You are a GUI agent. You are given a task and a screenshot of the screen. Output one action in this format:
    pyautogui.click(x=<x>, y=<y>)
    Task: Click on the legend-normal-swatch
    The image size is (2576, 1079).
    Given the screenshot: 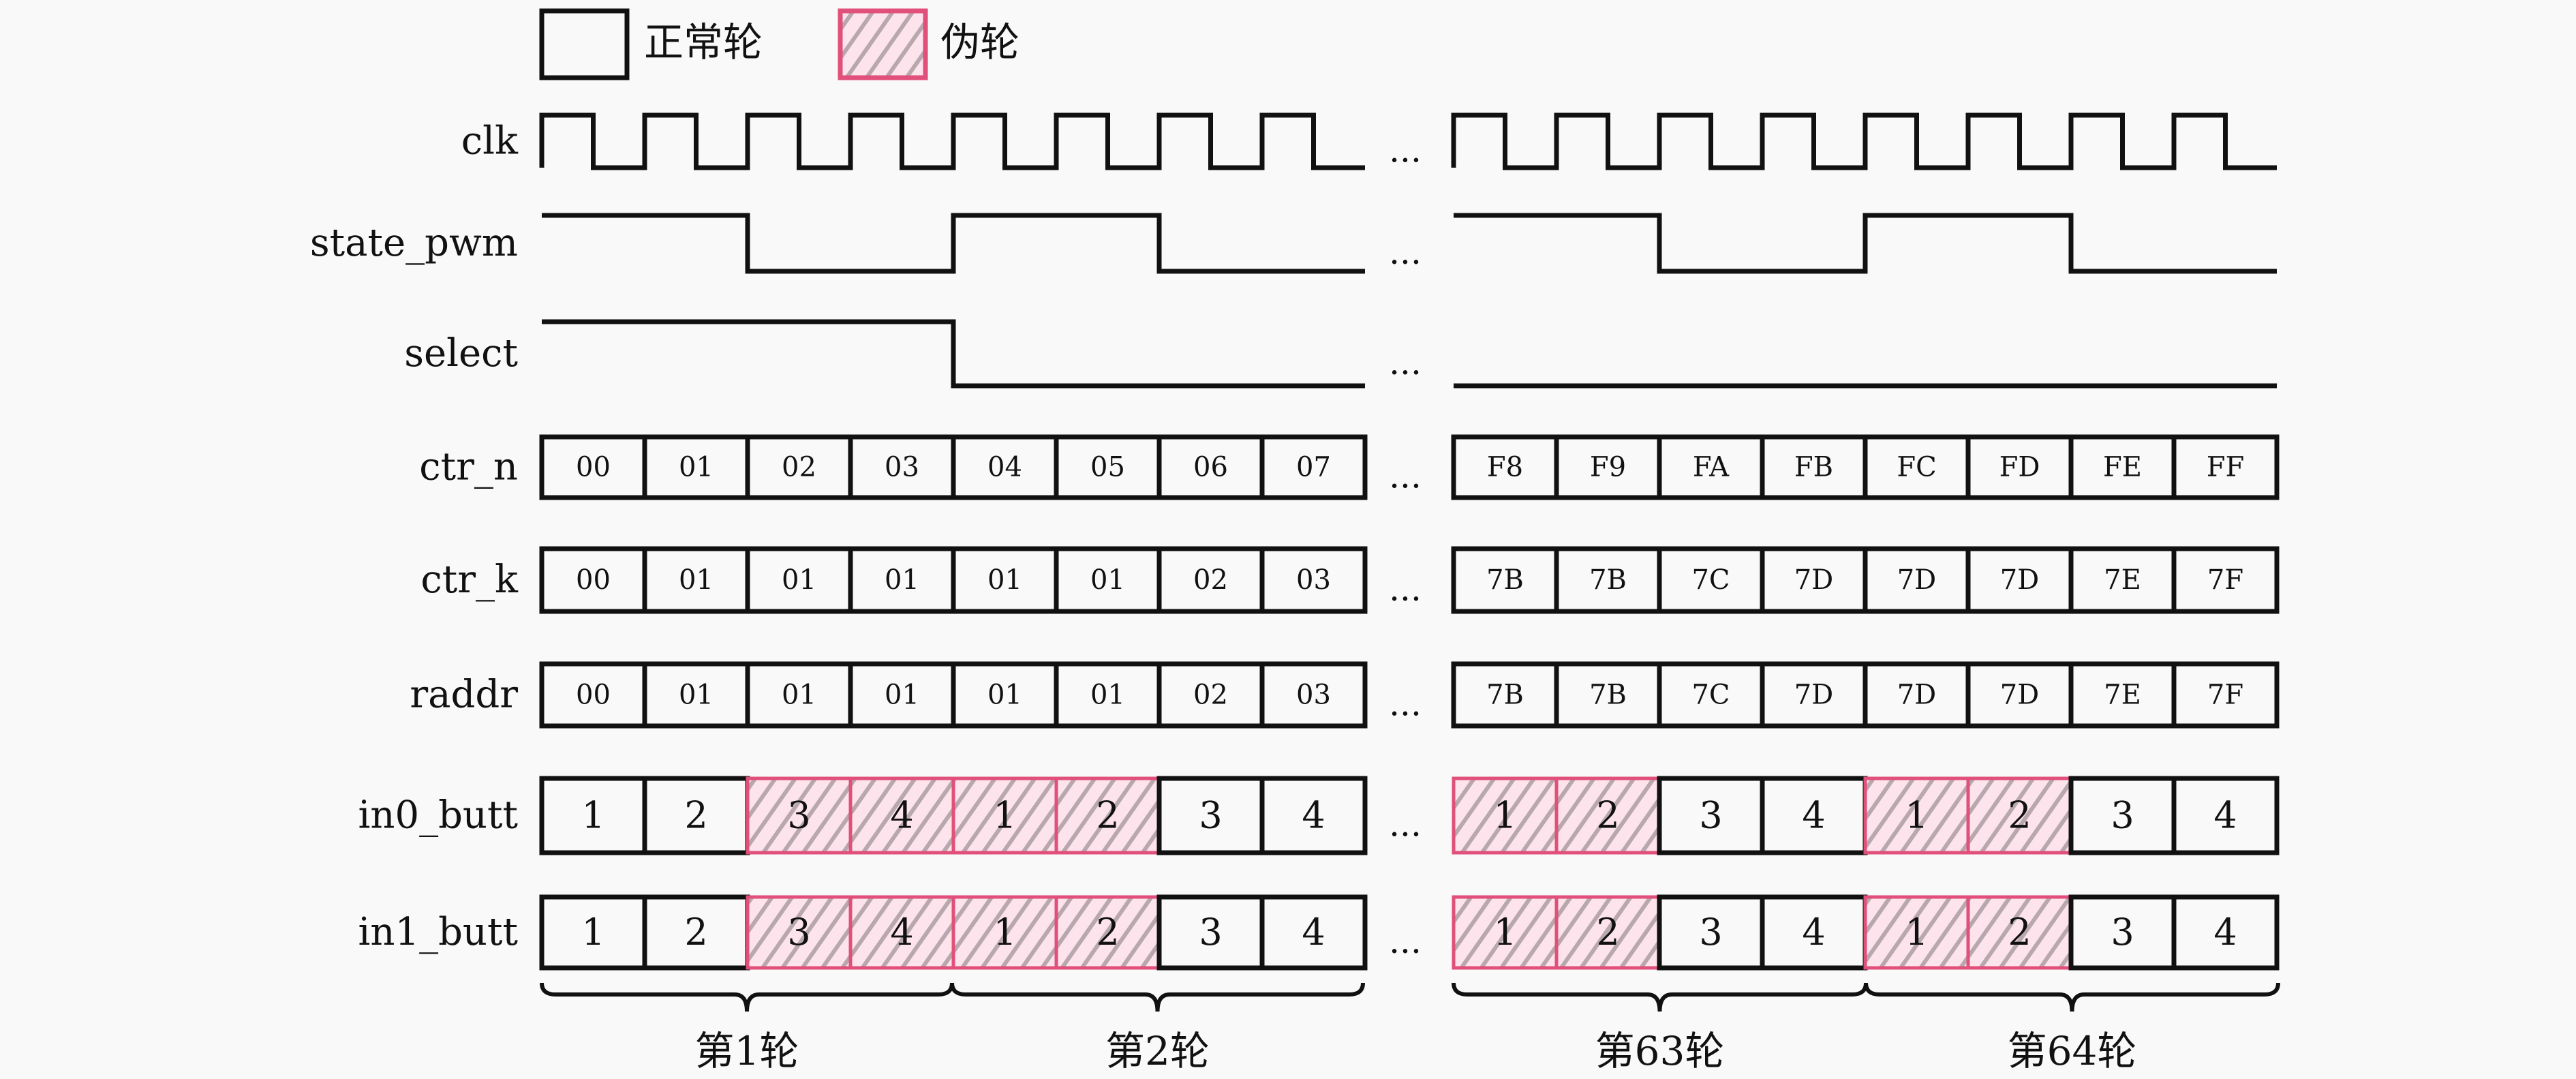 What is the action you would take?
    pyautogui.click(x=584, y=44)
    